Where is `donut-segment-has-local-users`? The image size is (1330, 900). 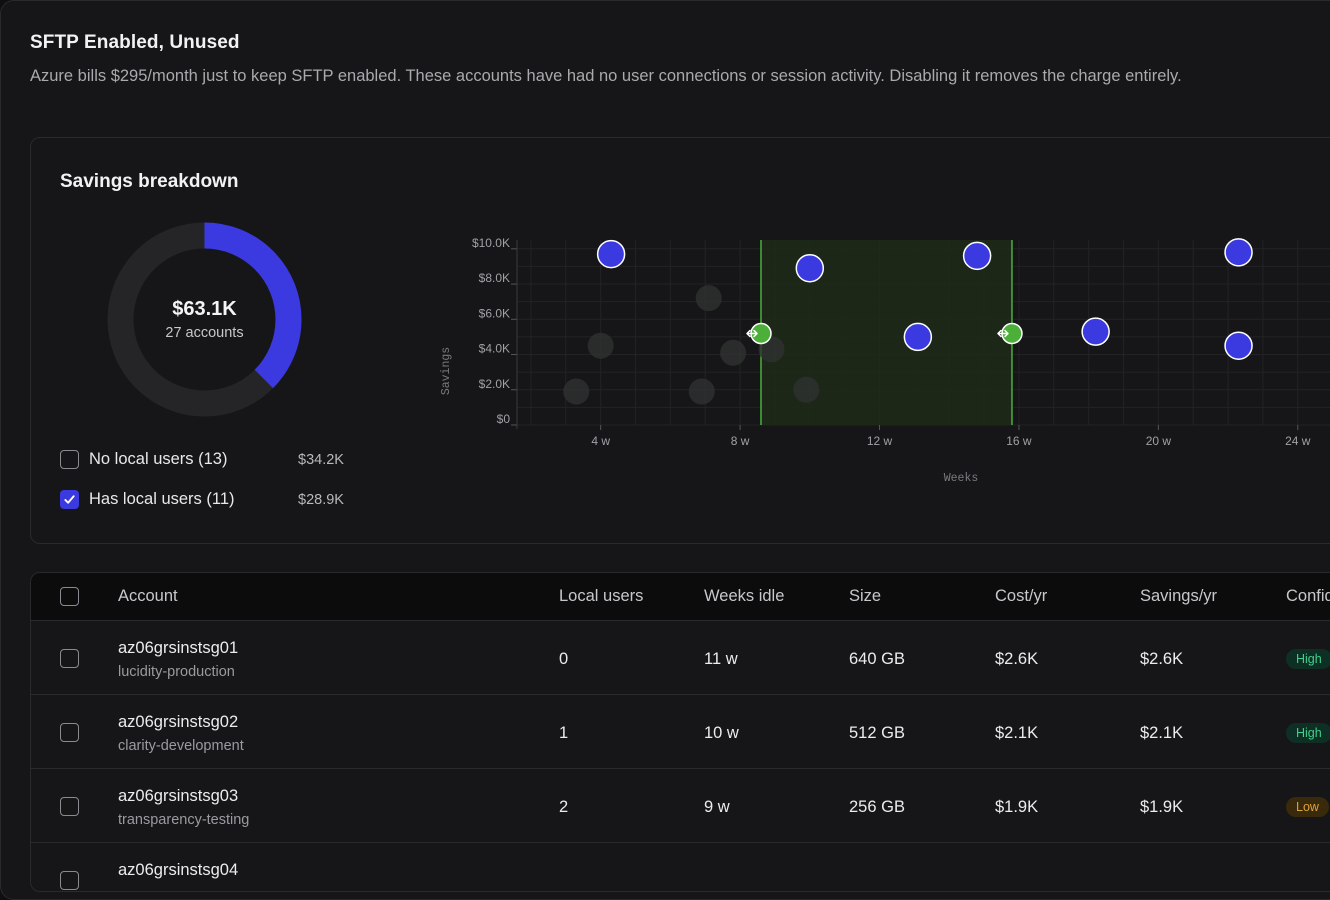
donut-segment-has-local-users is located at coordinates (204, 319).